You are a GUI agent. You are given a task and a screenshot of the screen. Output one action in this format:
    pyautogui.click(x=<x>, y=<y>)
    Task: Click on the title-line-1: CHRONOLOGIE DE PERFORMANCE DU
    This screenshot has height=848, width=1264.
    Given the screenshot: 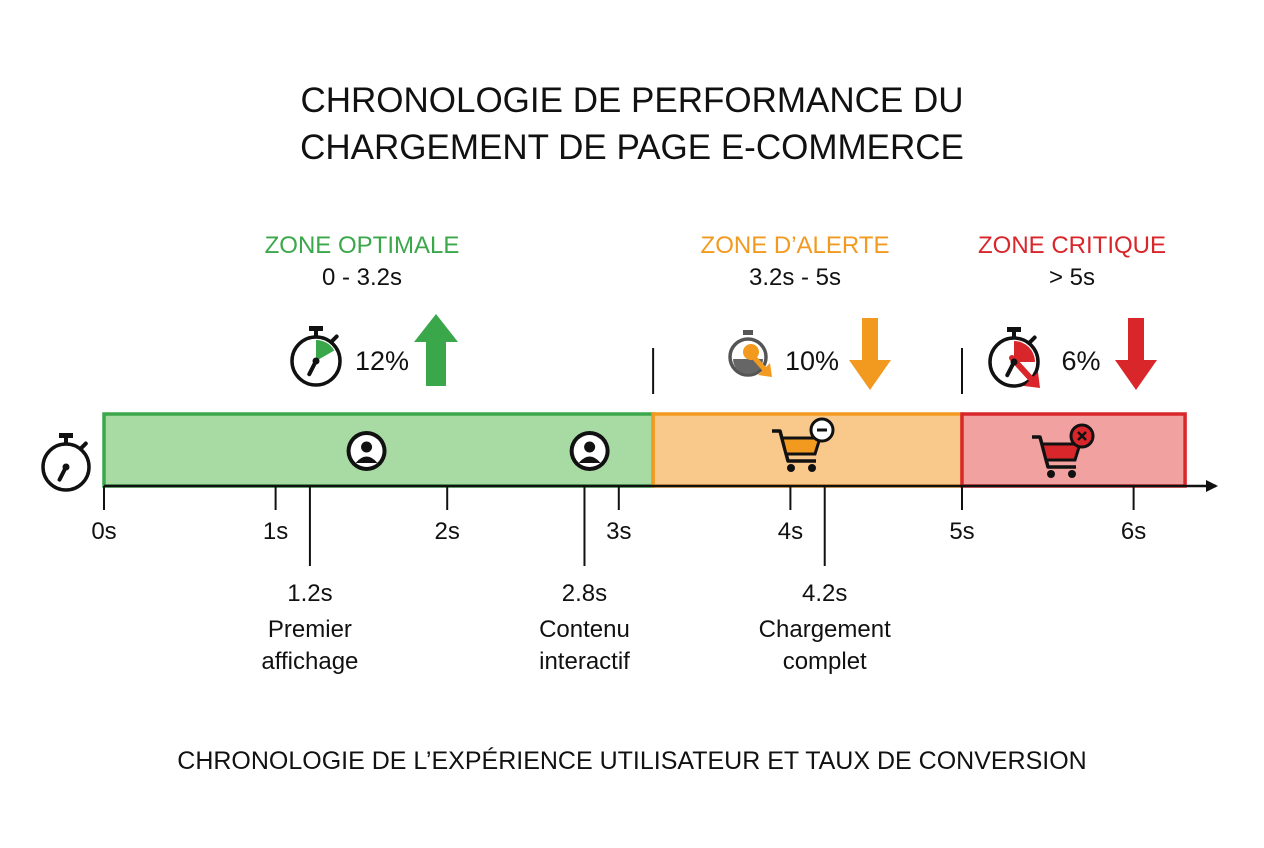 What is the action you would take?
    pyautogui.click(x=631, y=100)
    